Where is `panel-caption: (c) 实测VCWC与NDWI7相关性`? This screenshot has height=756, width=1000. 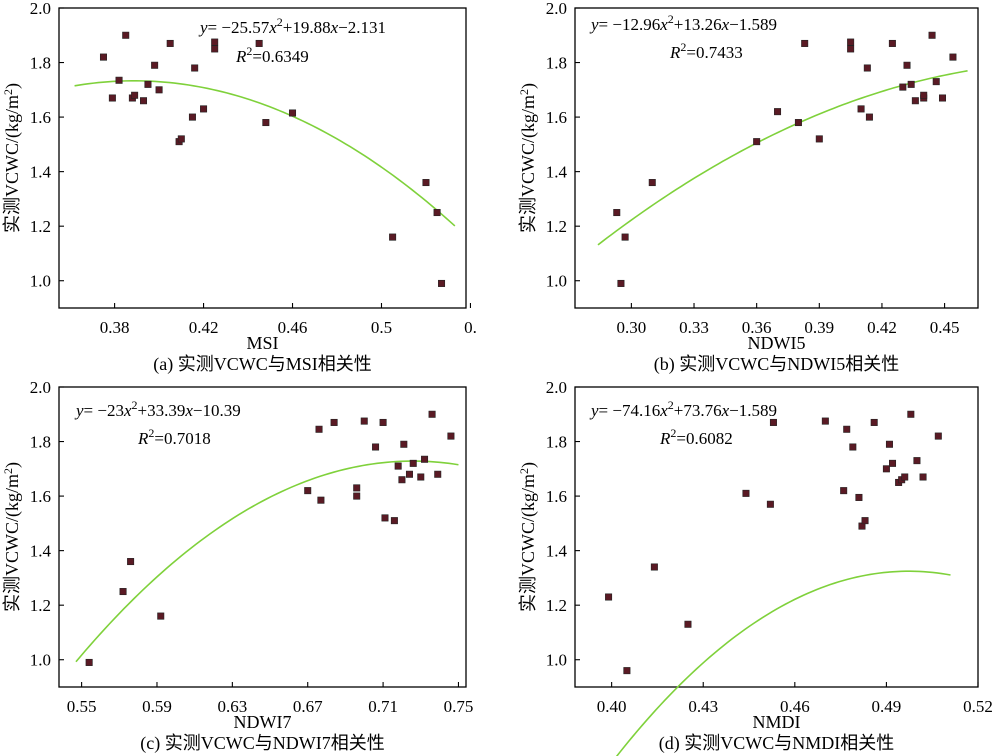
panel-caption: (c) 实测VCWC与NDWI7相关性 is located at coordinates (262, 743).